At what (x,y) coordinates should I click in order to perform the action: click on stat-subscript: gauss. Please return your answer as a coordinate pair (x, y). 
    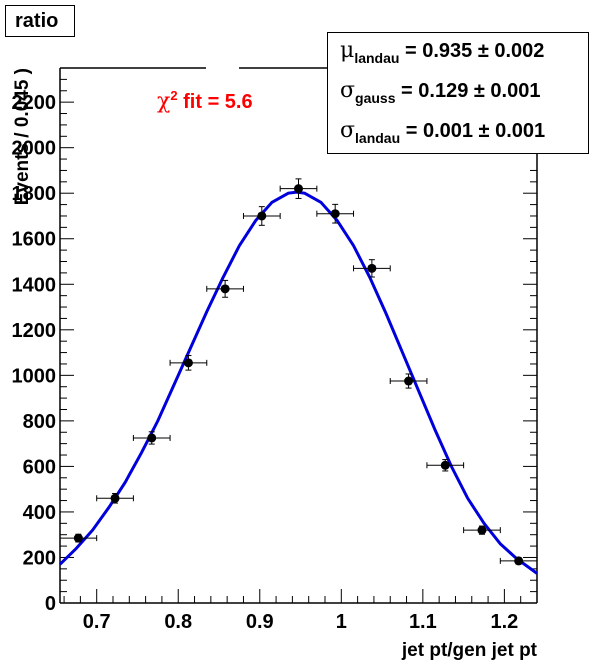
    Looking at the image, I should click on (375, 98).